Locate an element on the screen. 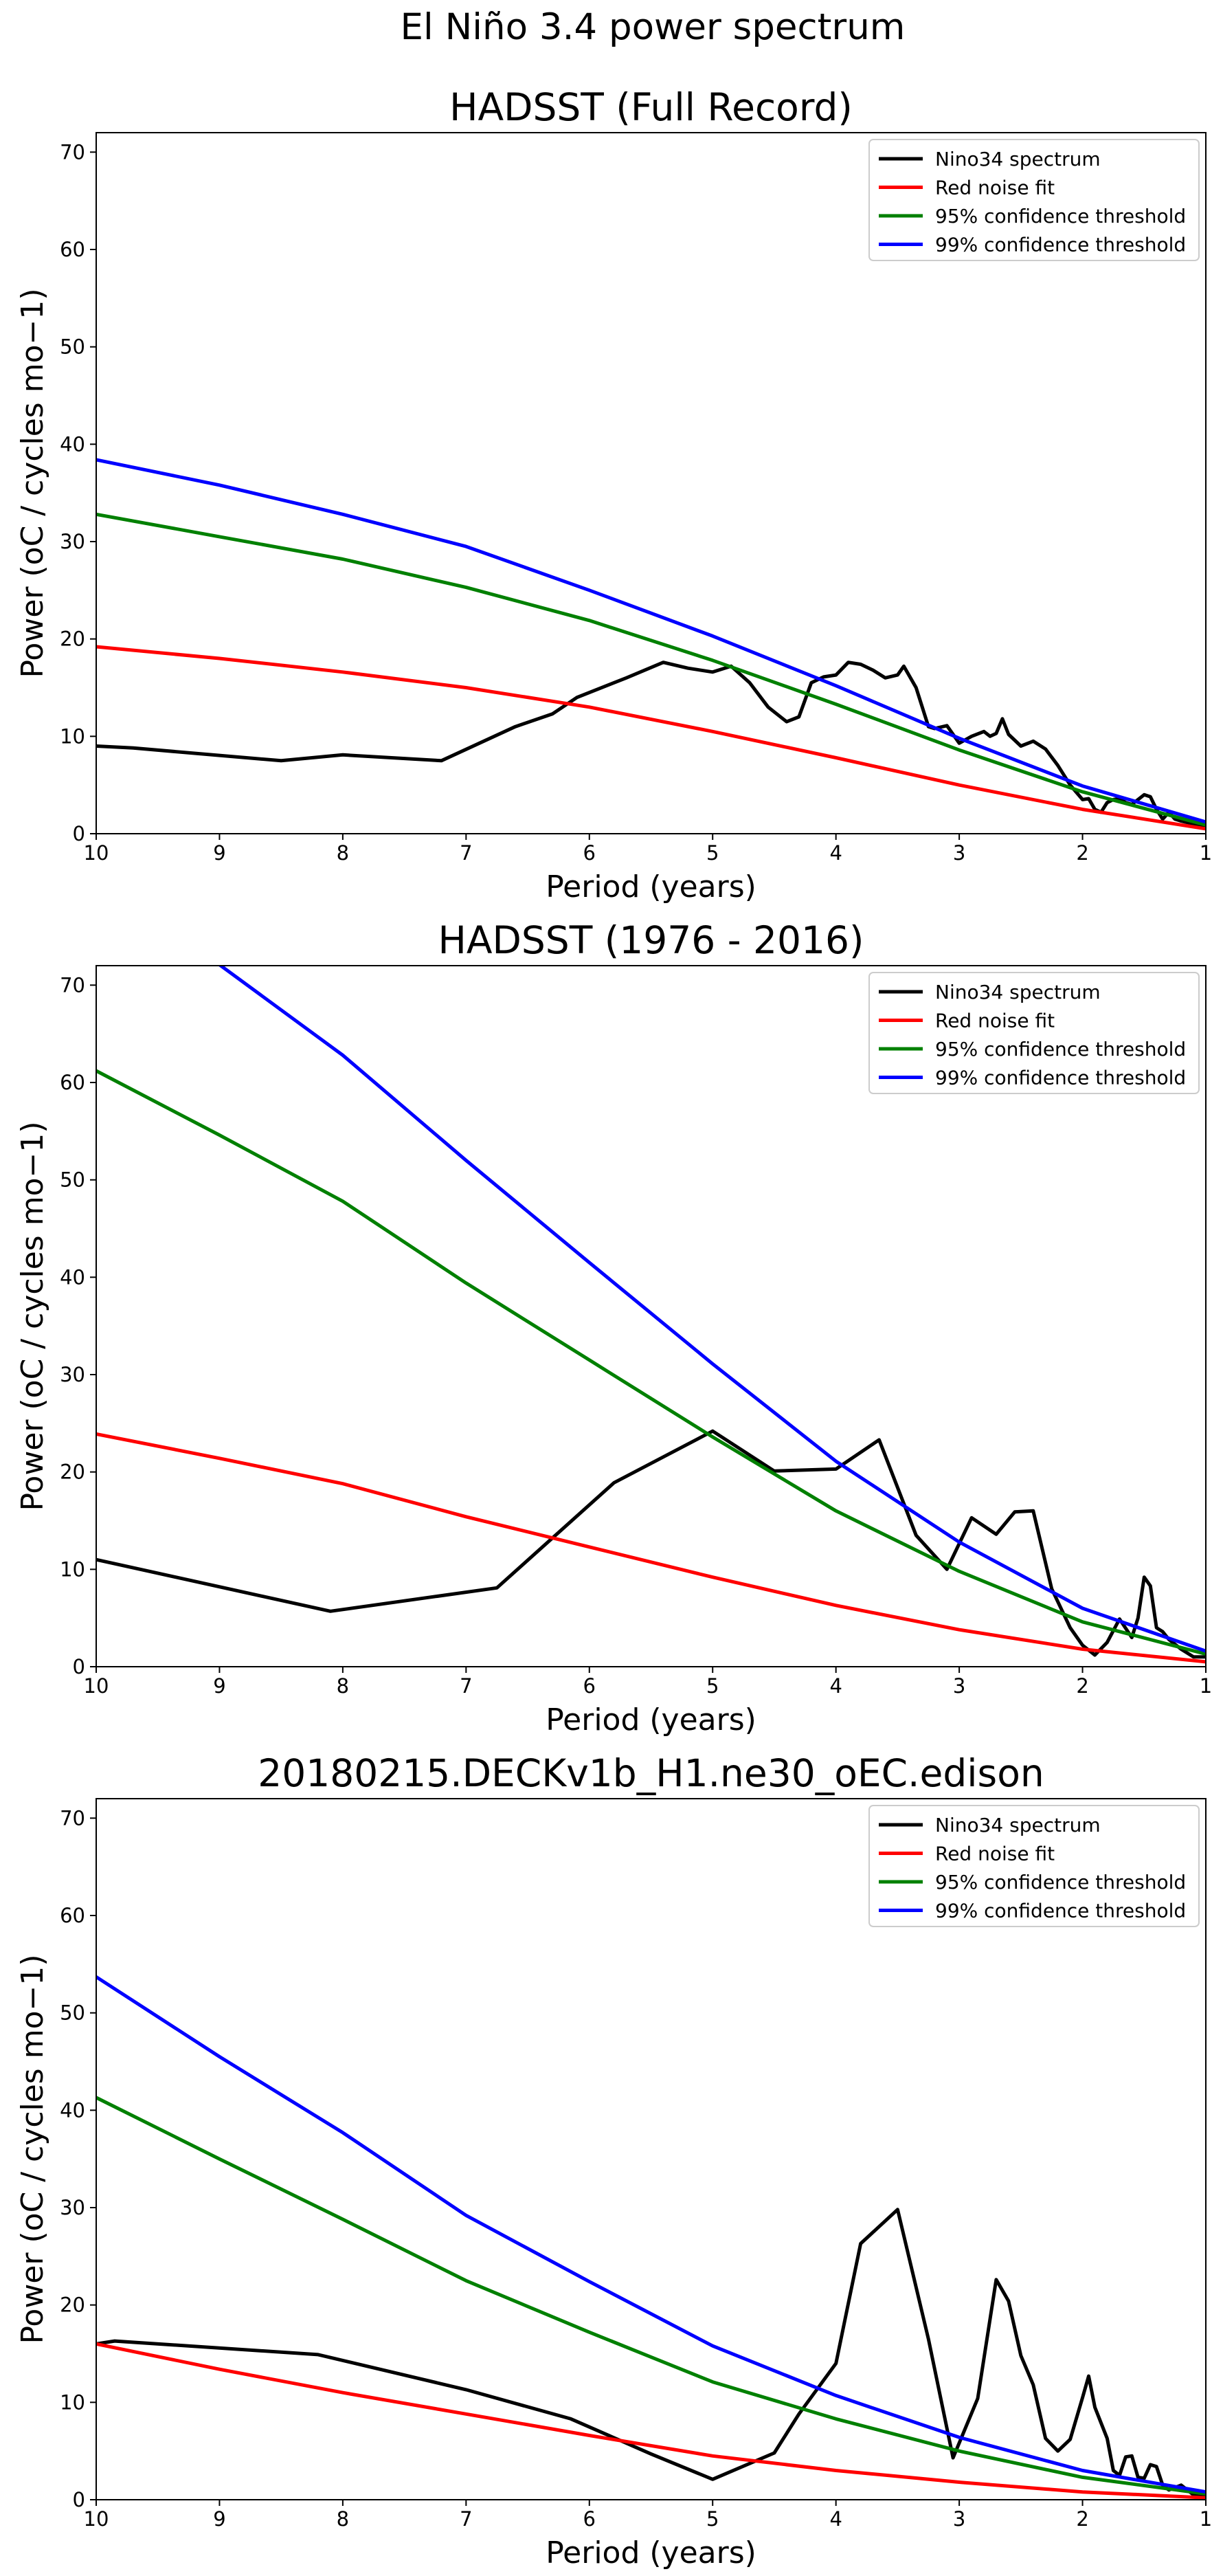  chart-title: HADSST (Full Record) is located at coordinates (651, 107).